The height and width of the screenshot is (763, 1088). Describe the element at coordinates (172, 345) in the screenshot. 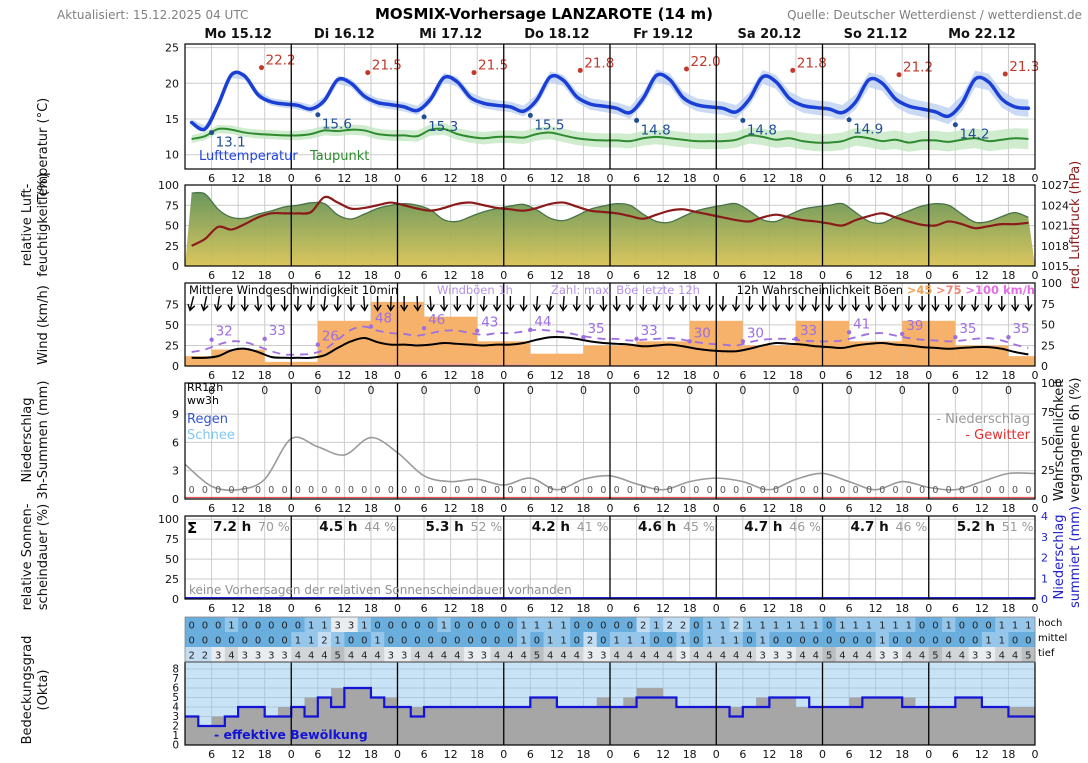

I see `svg-text: 25` at that location.